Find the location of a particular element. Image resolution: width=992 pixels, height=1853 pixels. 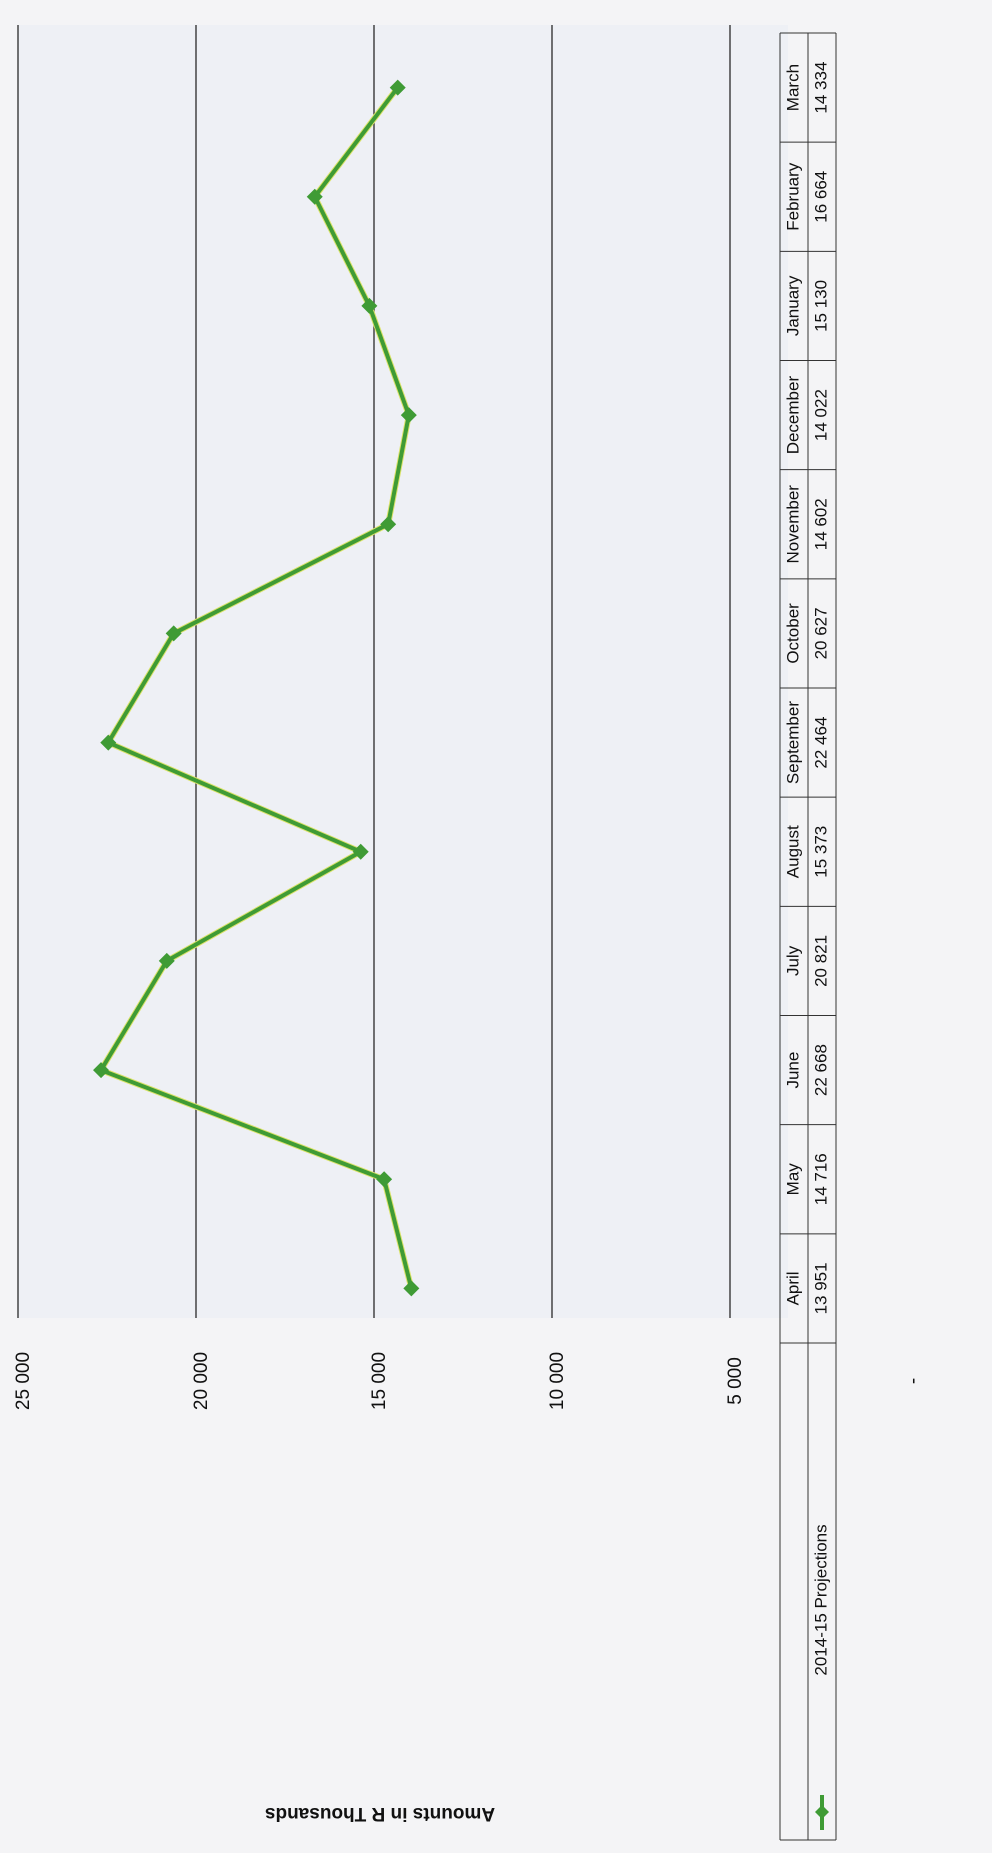

legend-label: 2014-15 Projections is located at coordinates (820, 1599).